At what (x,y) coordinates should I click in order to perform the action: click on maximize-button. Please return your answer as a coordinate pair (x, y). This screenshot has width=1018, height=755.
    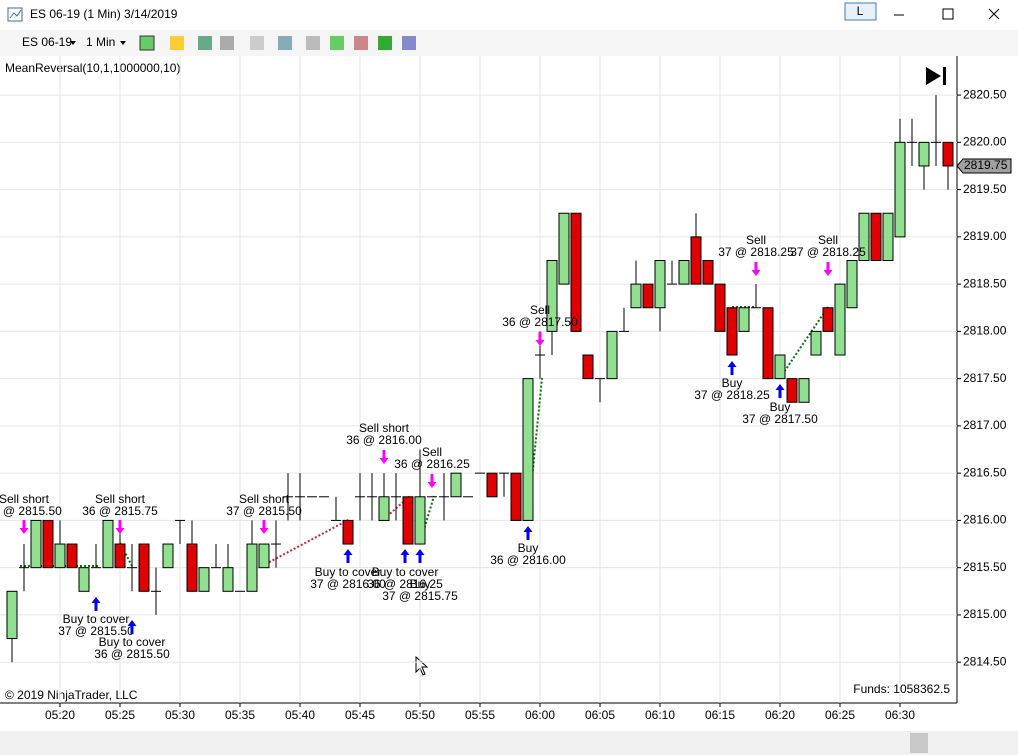
    Looking at the image, I should click on (948, 14).